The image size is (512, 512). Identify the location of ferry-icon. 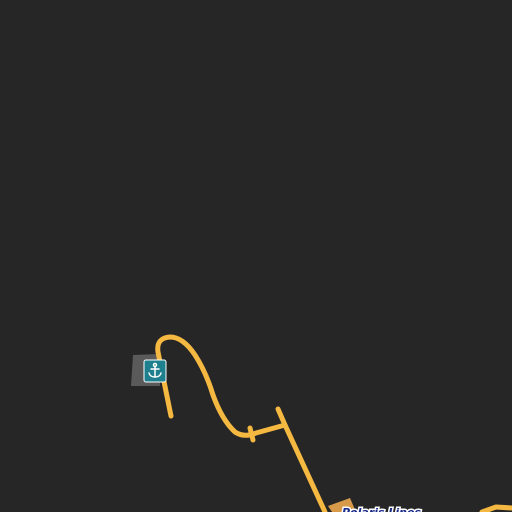
(155, 371).